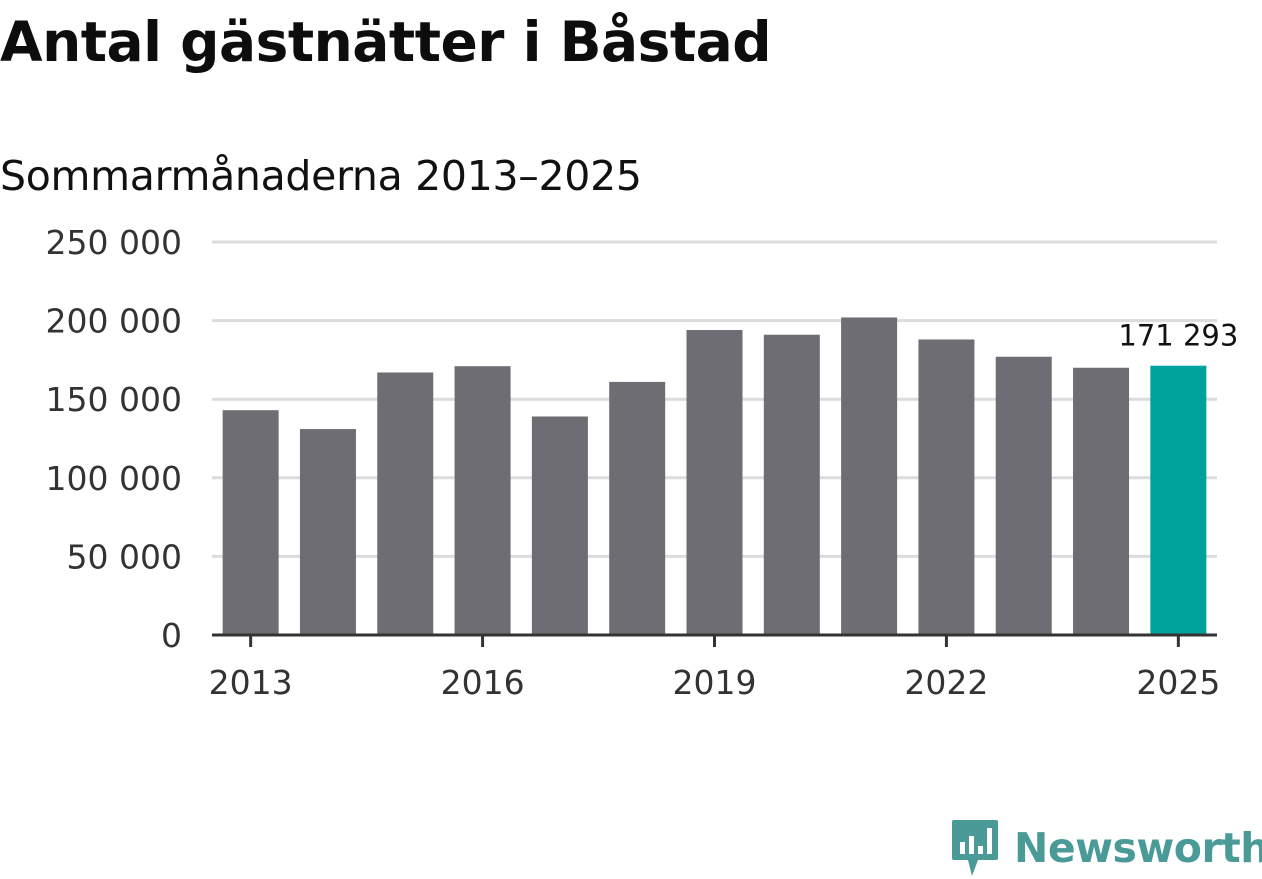 This screenshot has width=1262, height=879. I want to click on x-tick-label: 2016, so click(483, 682).